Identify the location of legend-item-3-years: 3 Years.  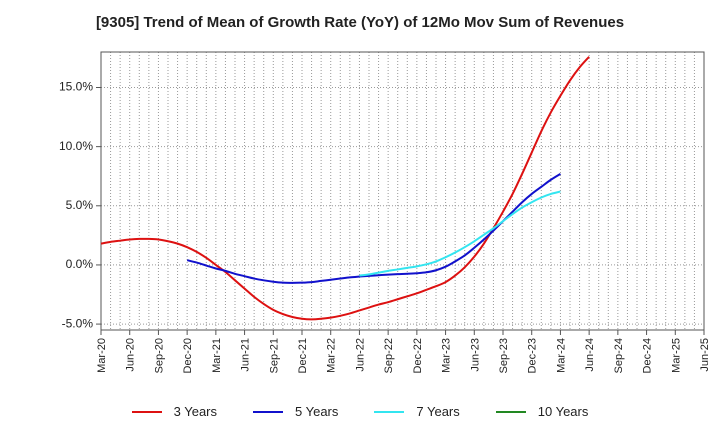
(174, 411).